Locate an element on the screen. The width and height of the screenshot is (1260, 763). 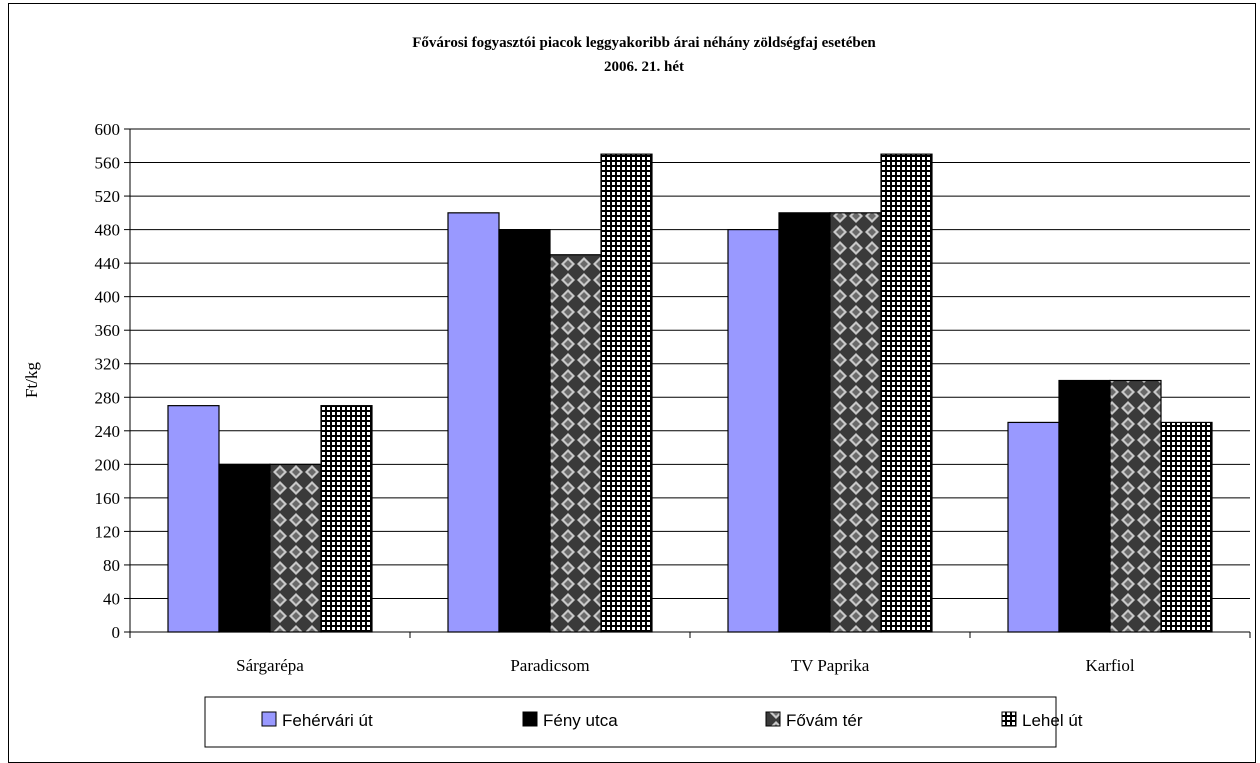
y-tick-label: 520 is located at coordinates (108, 196).